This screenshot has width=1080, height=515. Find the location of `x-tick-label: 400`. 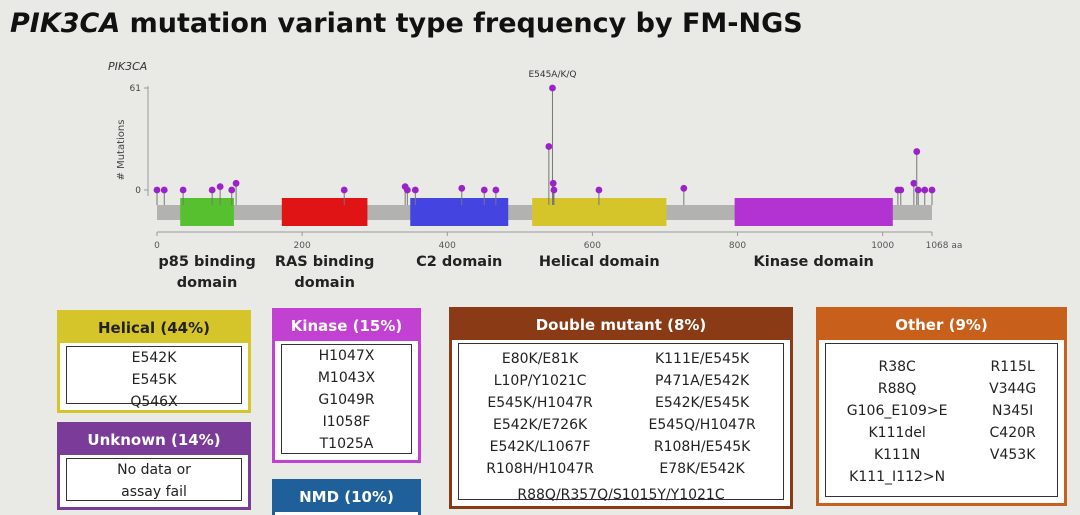

x-tick-label: 400 is located at coordinates (447, 246).